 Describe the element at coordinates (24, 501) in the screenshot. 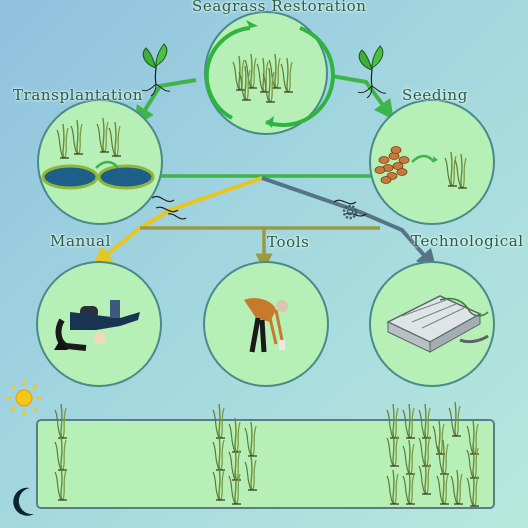

I see `moon-icon` at that location.